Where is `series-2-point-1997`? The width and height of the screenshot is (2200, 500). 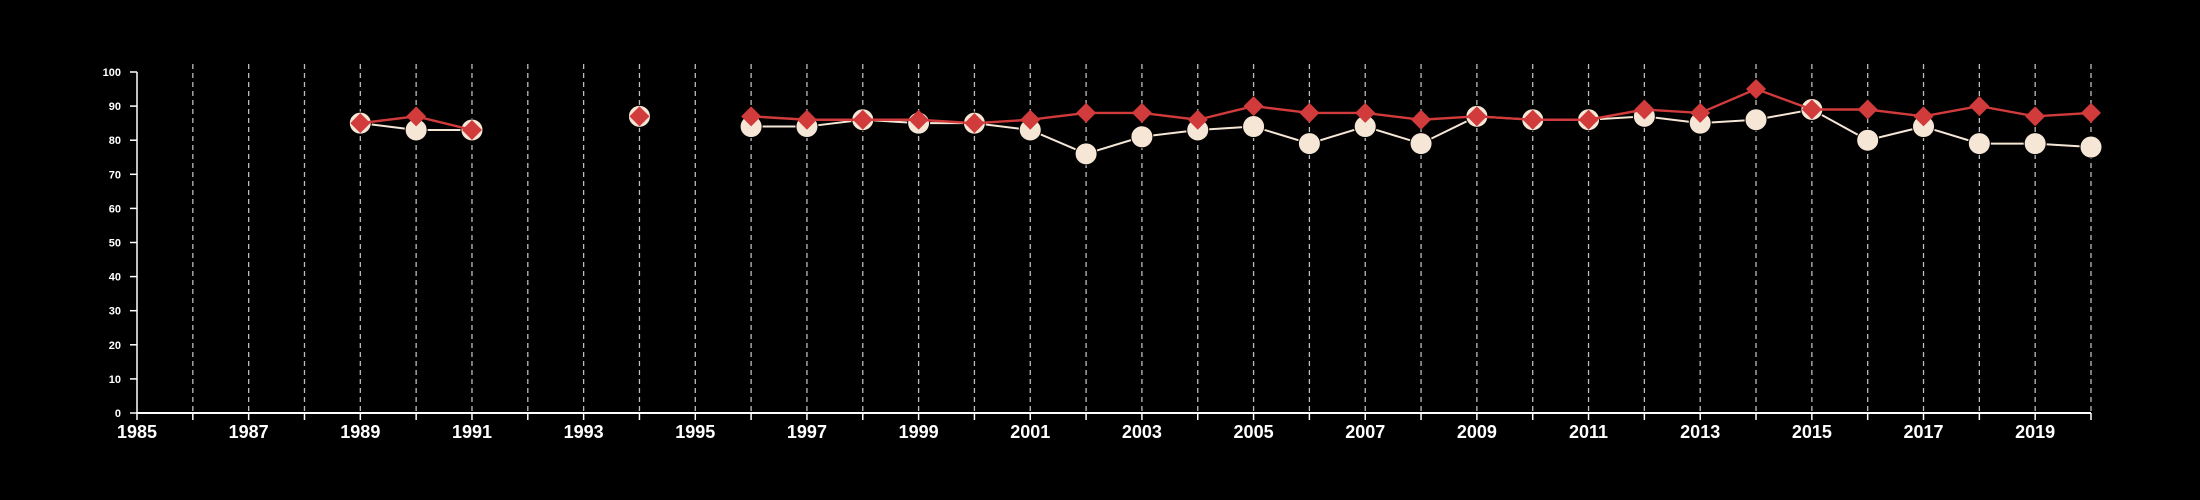 series-2-point-1997 is located at coordinates (806, 119).